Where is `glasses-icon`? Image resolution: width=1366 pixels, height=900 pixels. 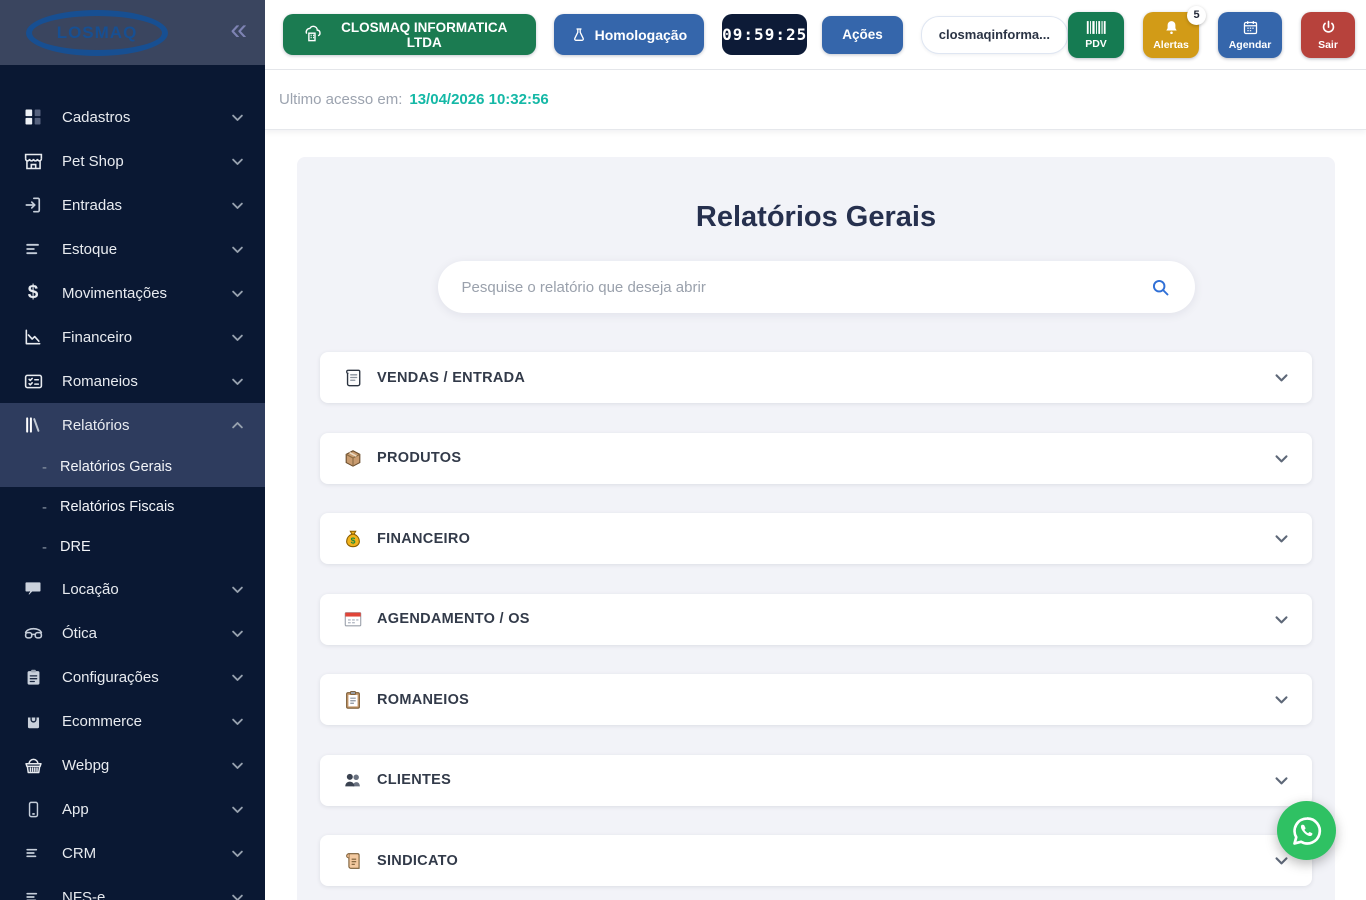 glasses-icon is located at coordinates (33, 633).